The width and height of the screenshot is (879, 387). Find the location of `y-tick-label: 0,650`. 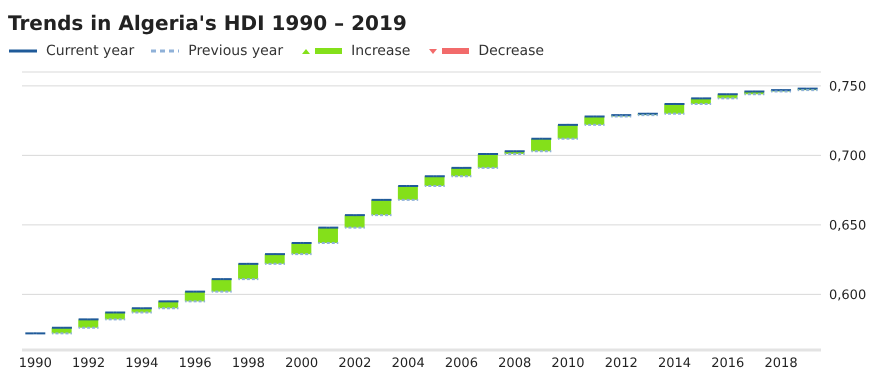

y-tick-label: 0,650 is located at coordinates (847, 226).